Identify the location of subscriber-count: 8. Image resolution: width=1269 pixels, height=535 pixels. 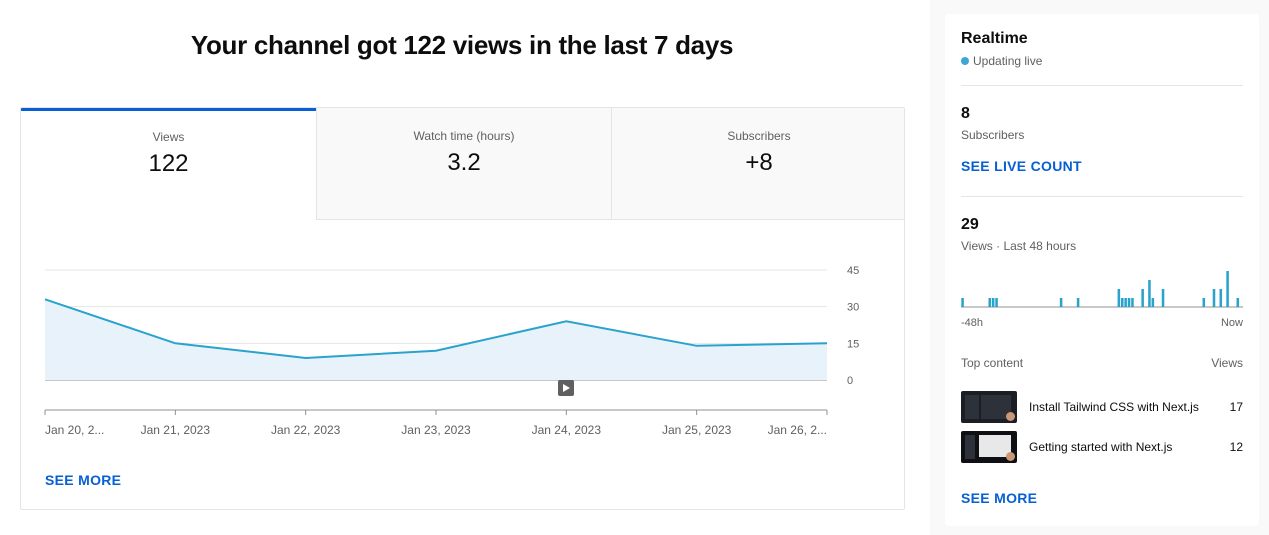
(965, 113).